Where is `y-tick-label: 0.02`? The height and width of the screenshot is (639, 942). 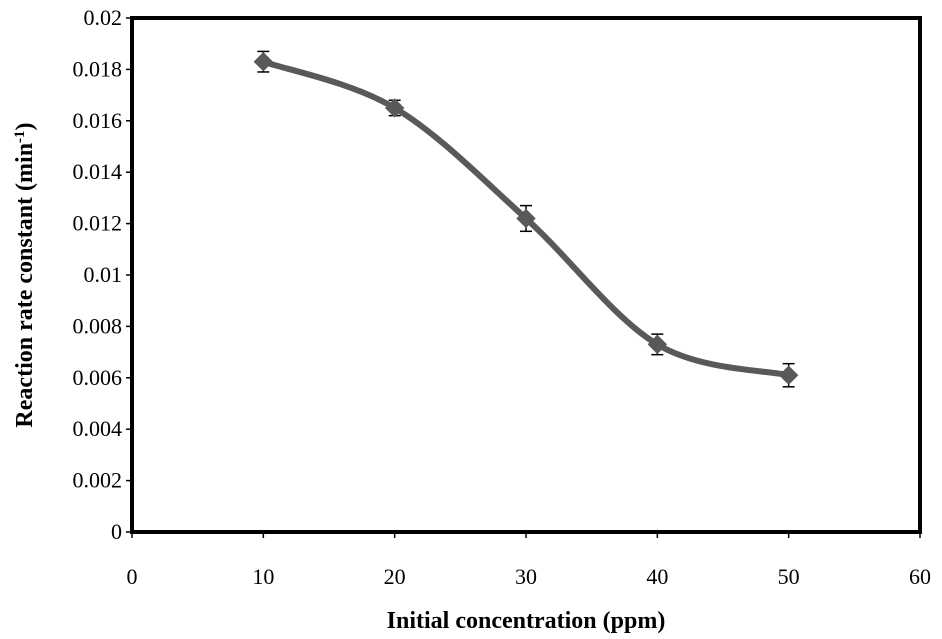 y-tick-label: 0.02 is located at coordinates (103, 17).